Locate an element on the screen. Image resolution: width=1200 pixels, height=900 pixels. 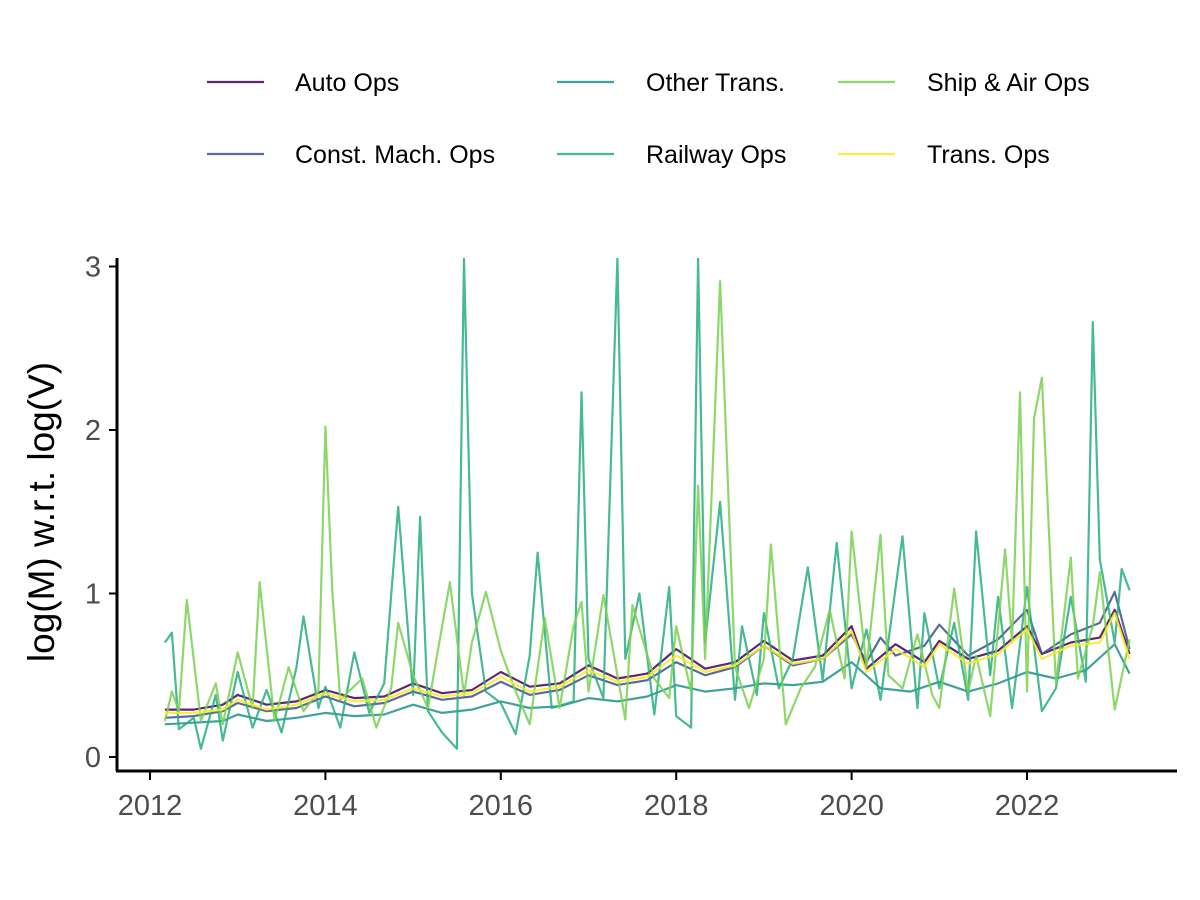
x-tick-label: 2018 is located at coordinates (676, 806).